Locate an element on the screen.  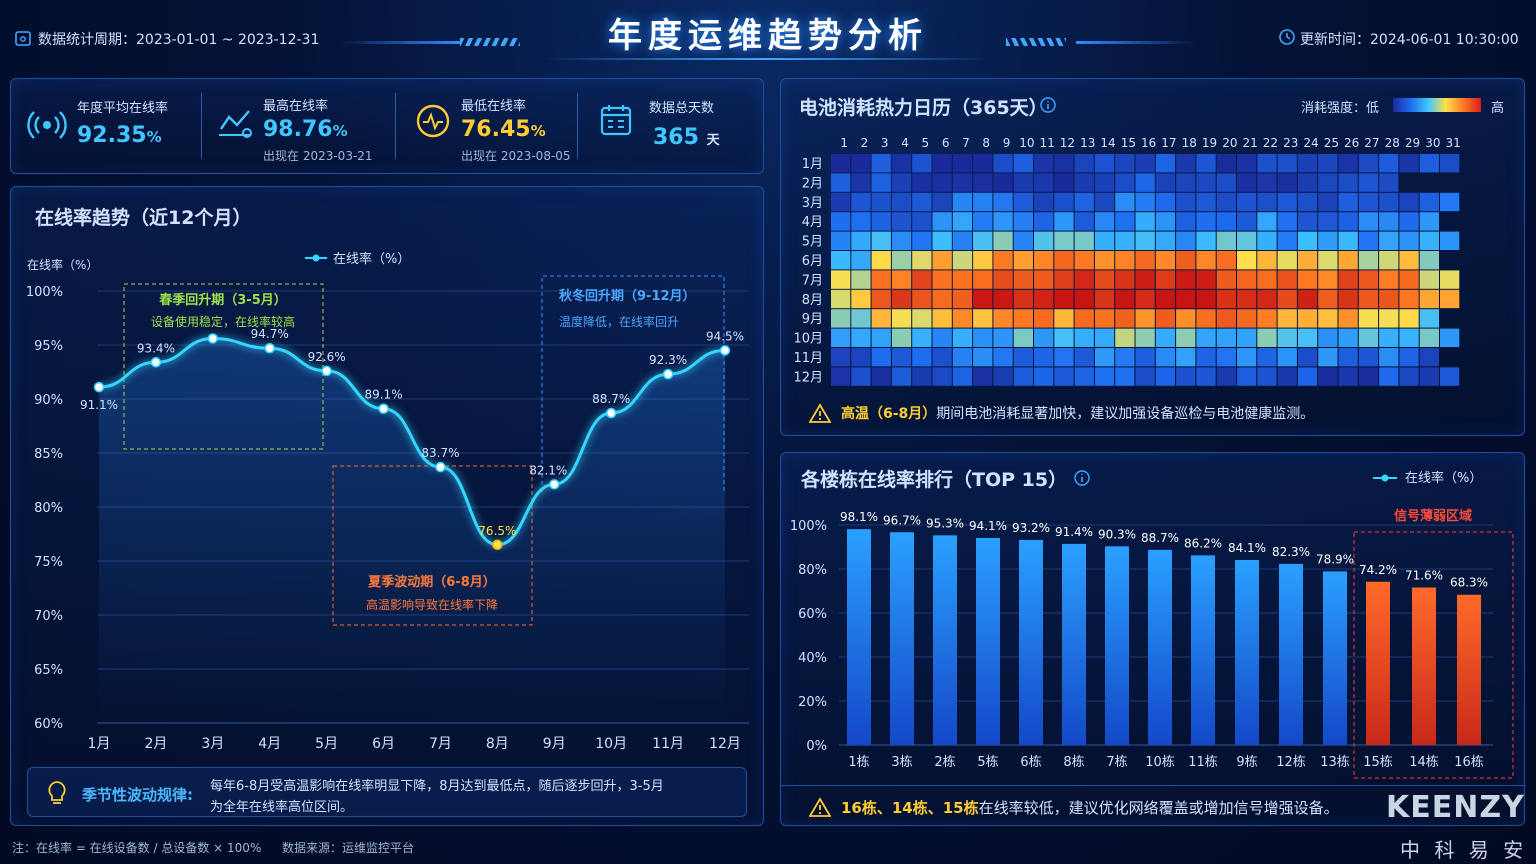
kpi-avg-value: 92.35% is located at coordinates (119, 135).